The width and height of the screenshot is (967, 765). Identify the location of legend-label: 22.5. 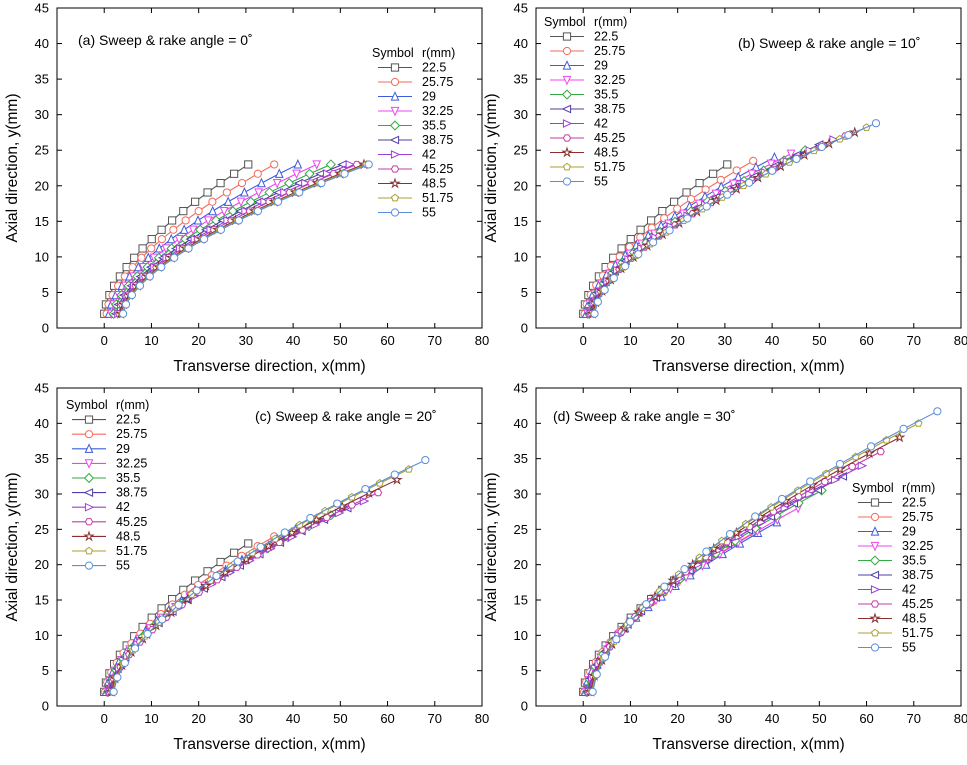
(606, 37).